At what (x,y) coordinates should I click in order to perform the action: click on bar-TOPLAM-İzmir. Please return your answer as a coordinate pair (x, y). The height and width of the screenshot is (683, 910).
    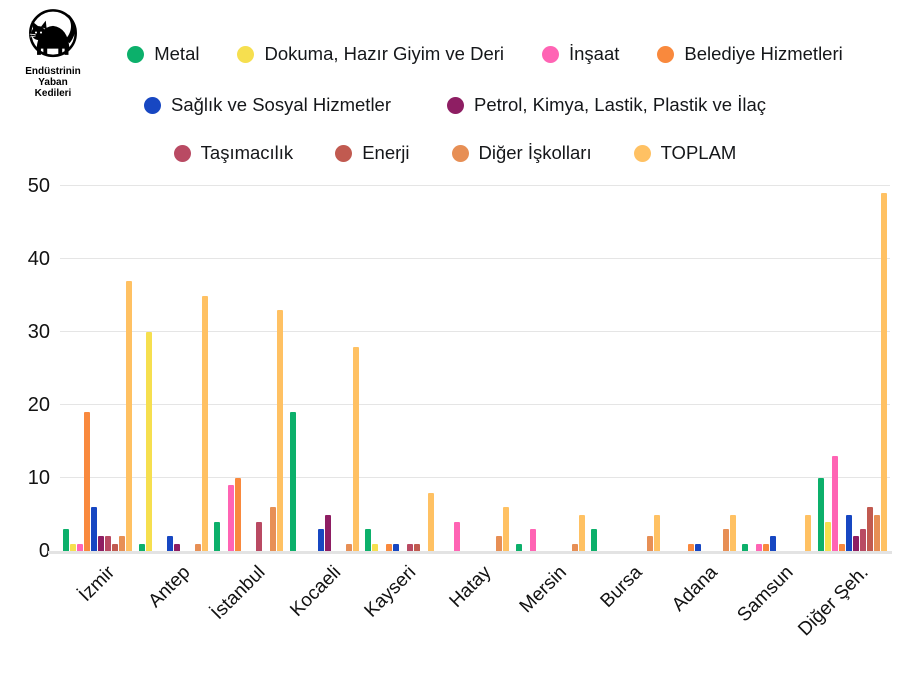
    Looking at the image, I should click on (129, 415).